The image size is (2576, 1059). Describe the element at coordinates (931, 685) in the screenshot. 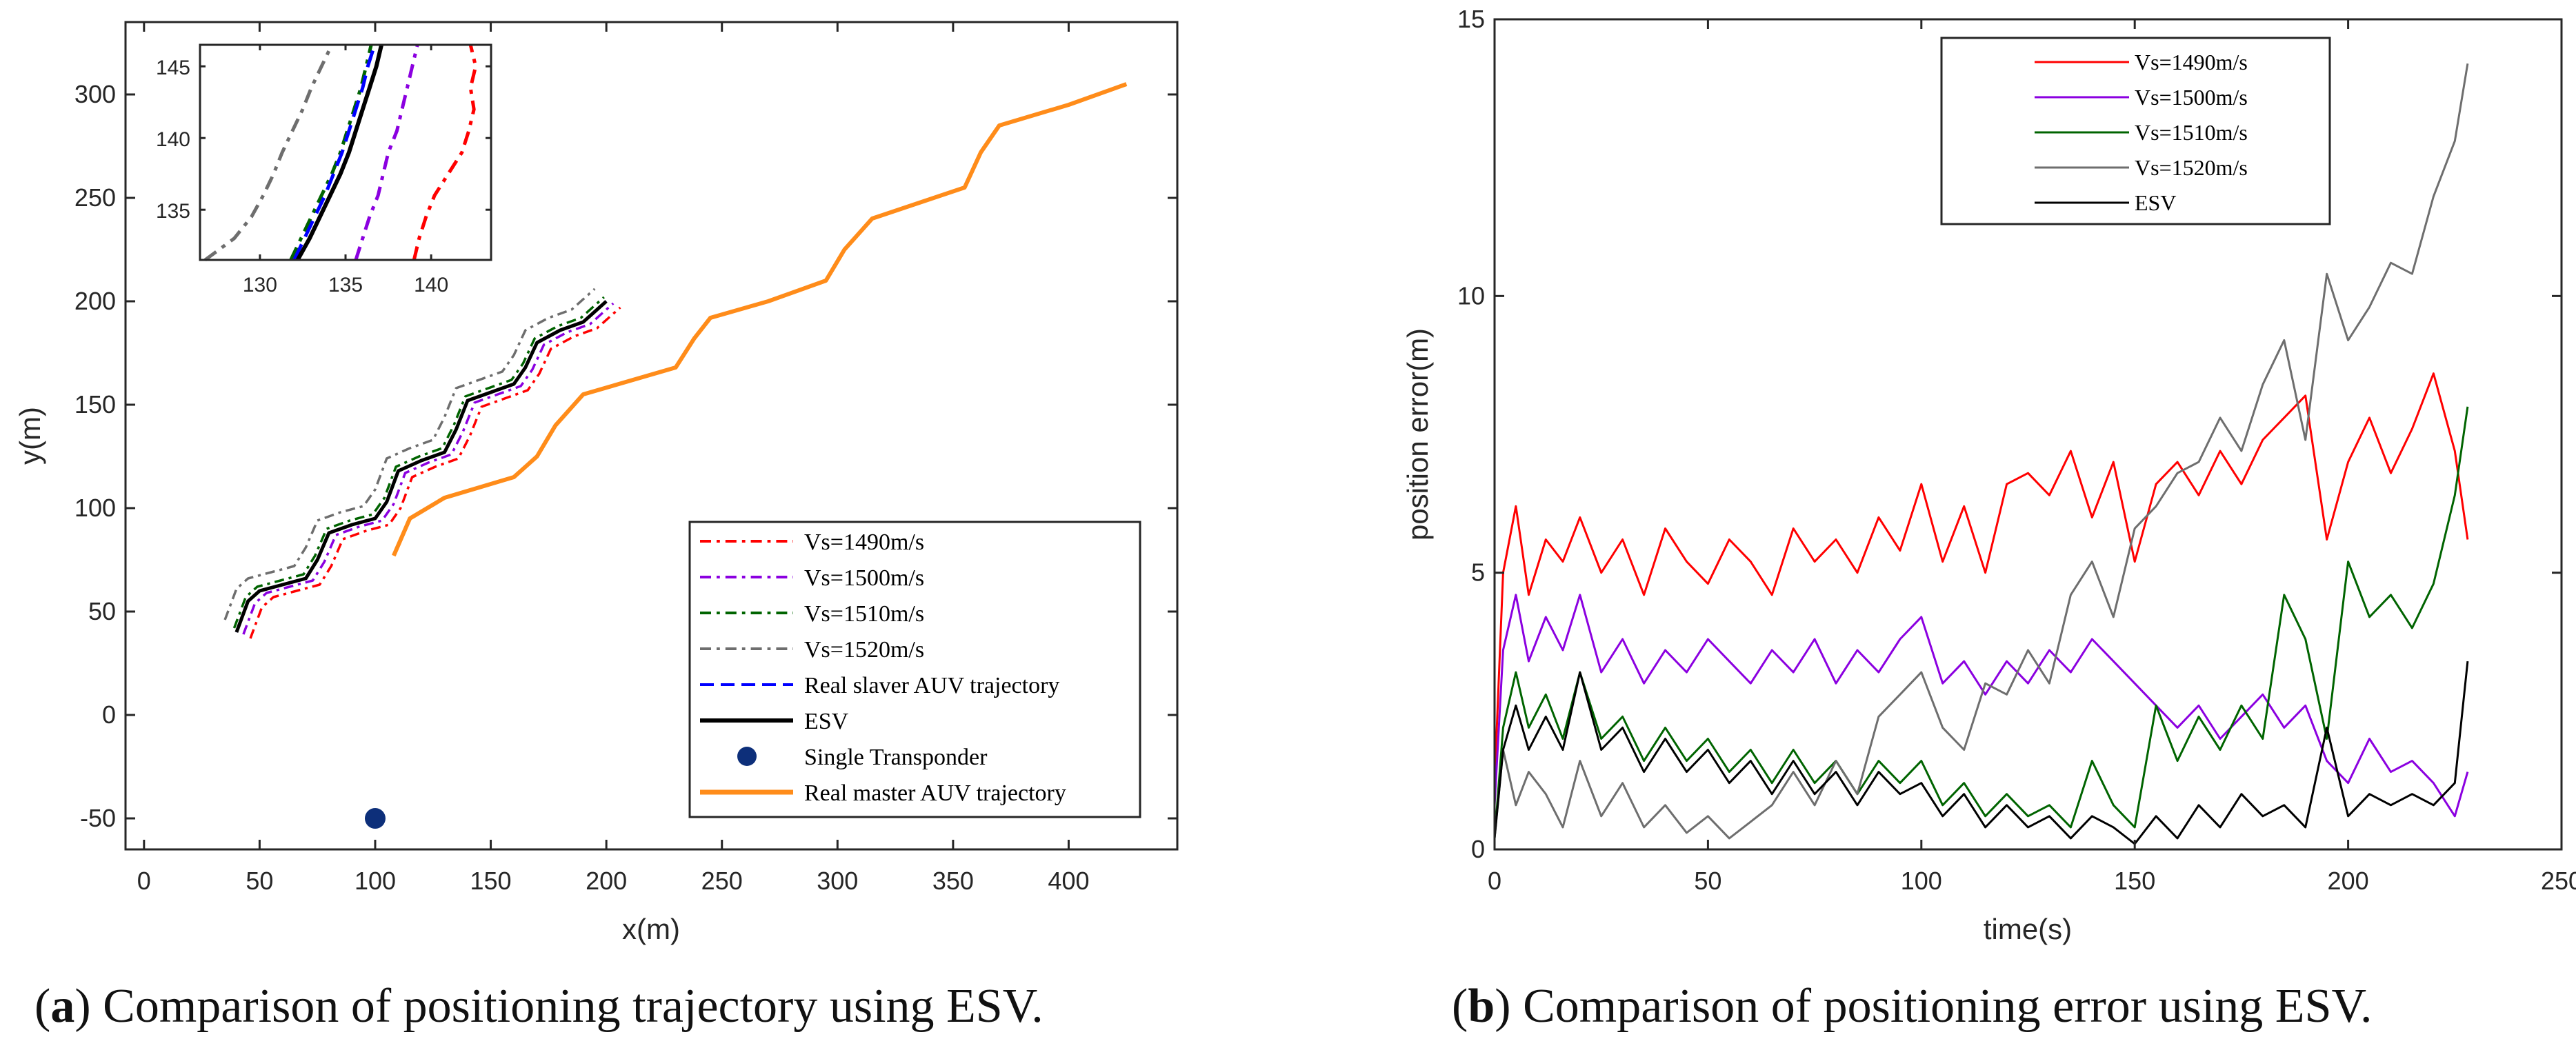

I see `legend-a-real-slaver-auv-trajectory-label: Real slaver AUV trajectory` at that location.